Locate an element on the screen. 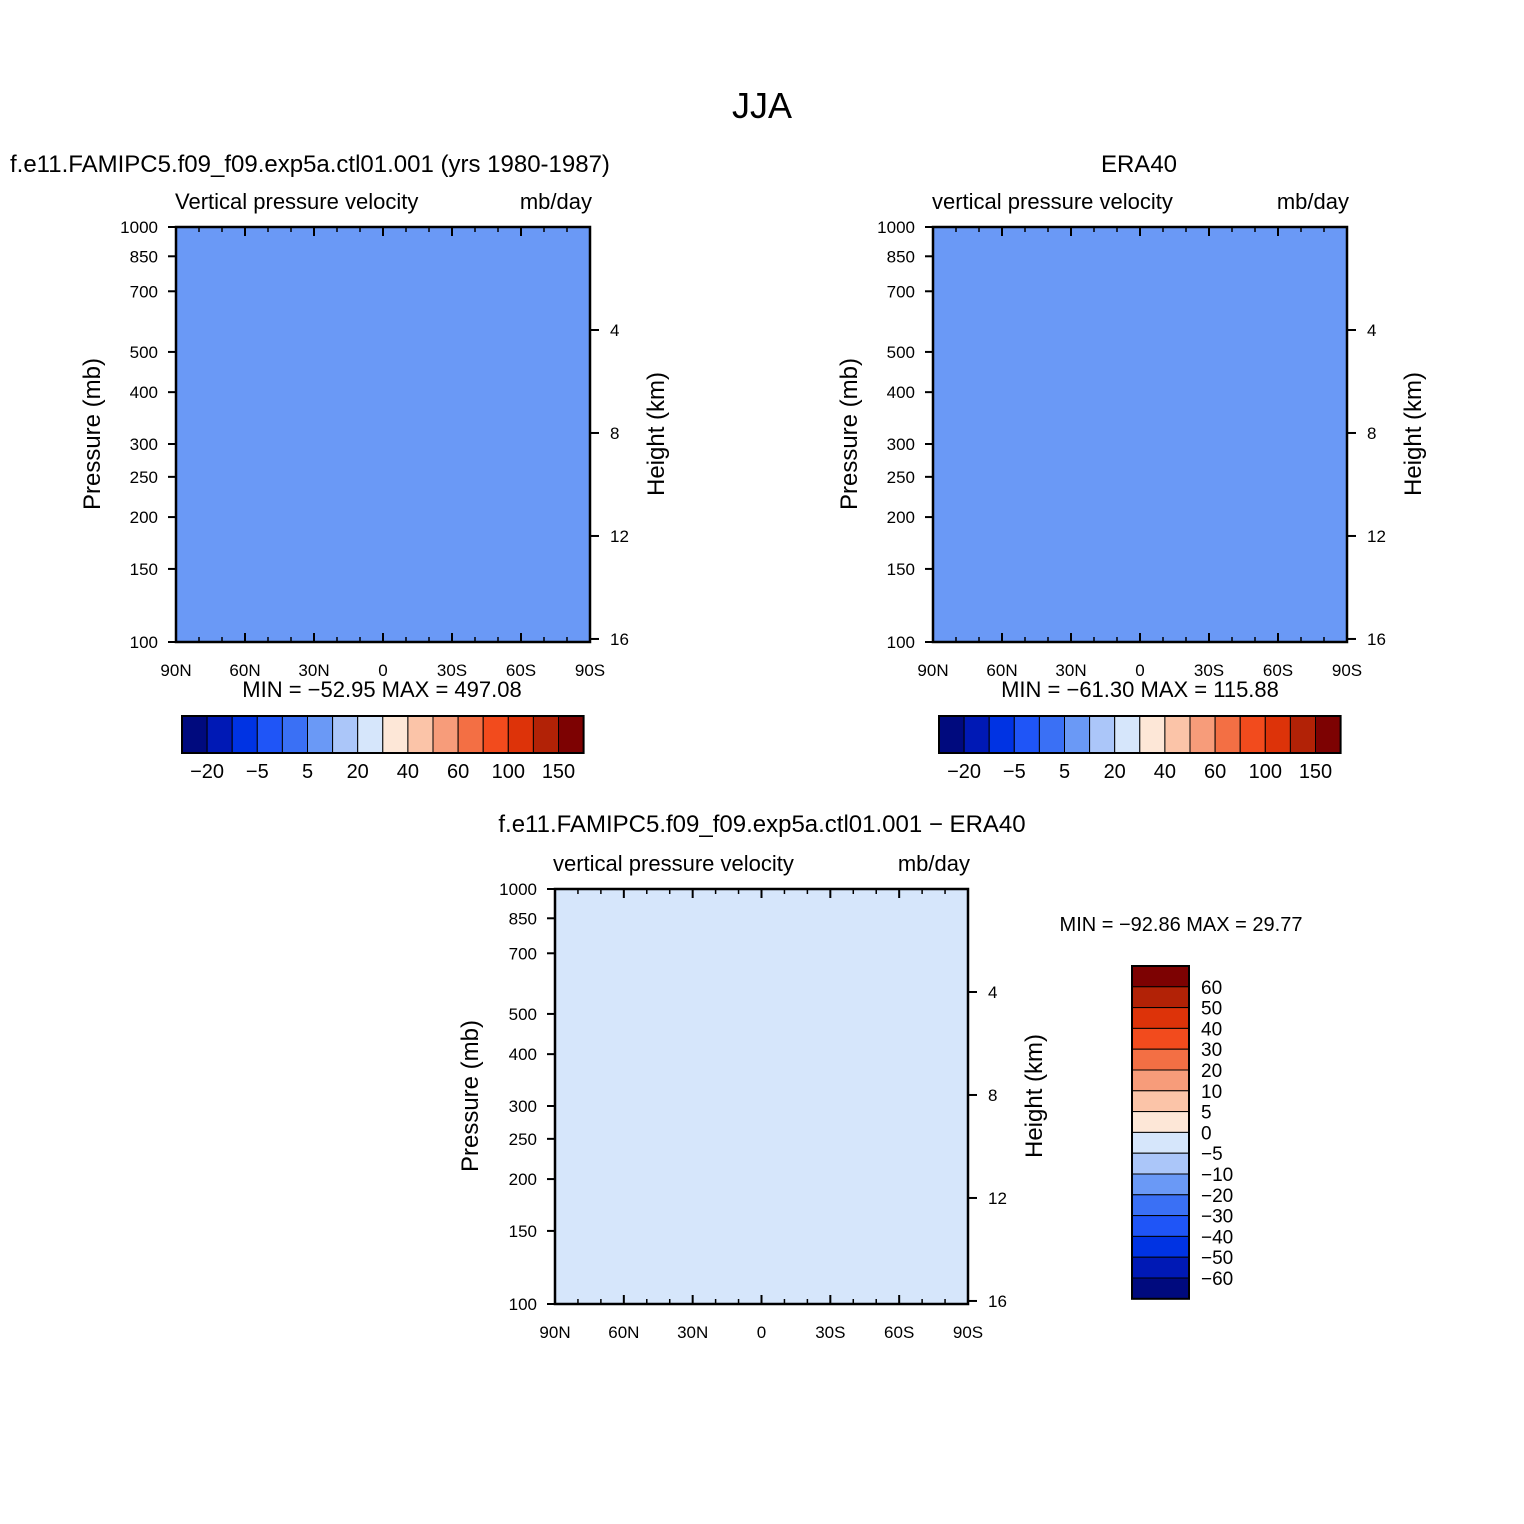 Image resolution: width=1524 pixels, height=1524 pixels. colorbar-label: 30 is located at coordinates (1211, 1050).